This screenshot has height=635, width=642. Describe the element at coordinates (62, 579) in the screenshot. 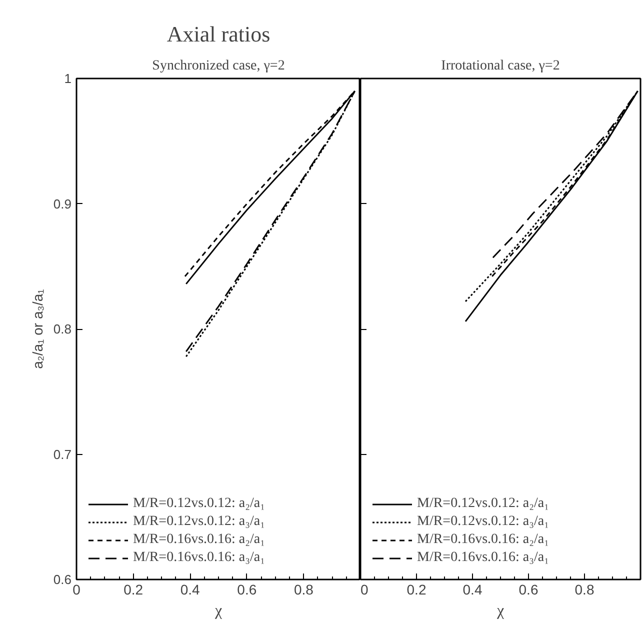

I see `y-tick-label: 0.6` at that location.